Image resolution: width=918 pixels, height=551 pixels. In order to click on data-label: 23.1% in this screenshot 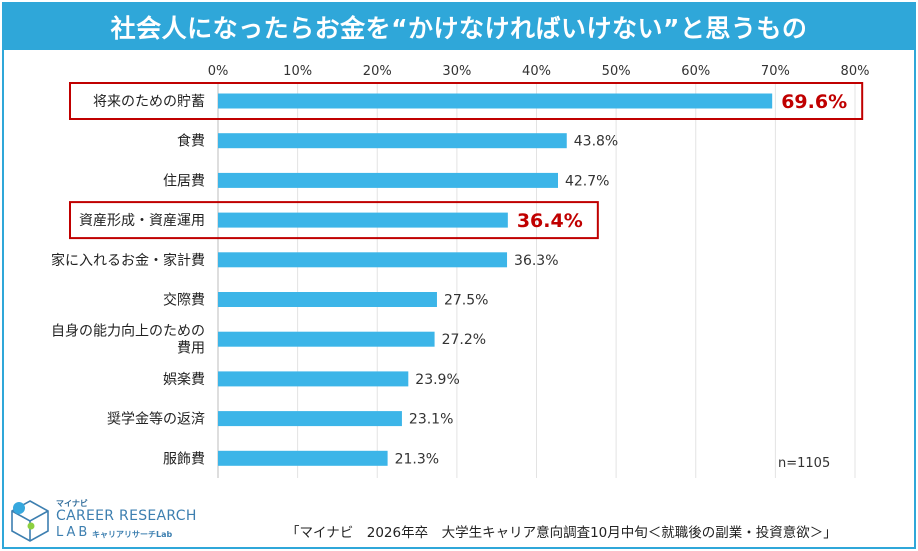, I will do `click(431, 420)`.